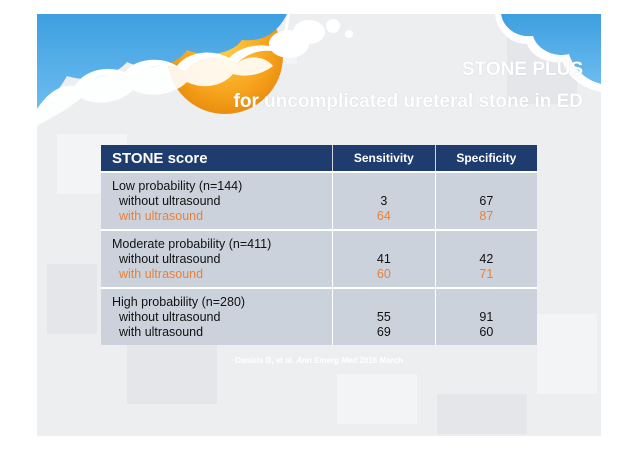 Image resolution: width=638 pixels, height=451 pixels. What do you see at coordinates (192, 244) in the screenshot?
I see `group-label: Moderate probability (n=411)` at bounding box center [192, 244].